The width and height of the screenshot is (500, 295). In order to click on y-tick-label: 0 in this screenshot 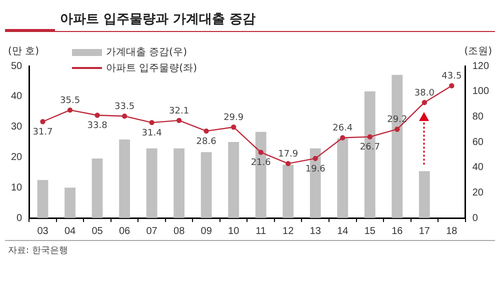, I will do `click(19, 218)`.